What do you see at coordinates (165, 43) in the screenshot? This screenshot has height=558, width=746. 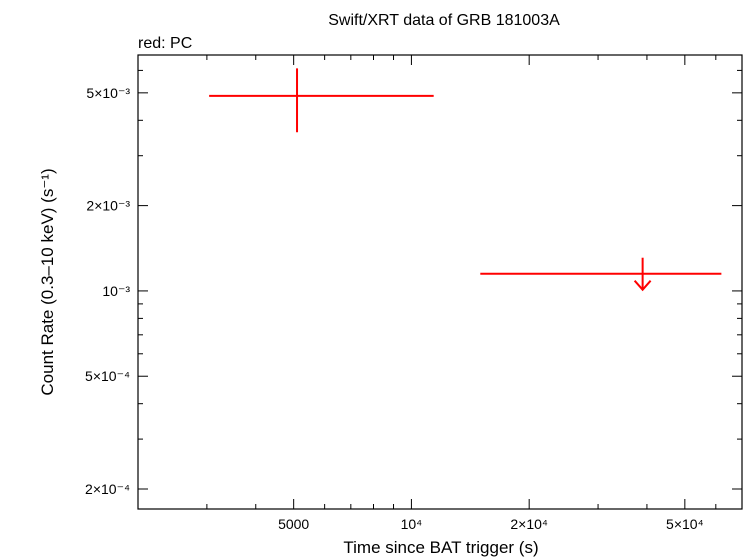 I see `chart-subtitle: red: PC` at bounding box center [165, 43].